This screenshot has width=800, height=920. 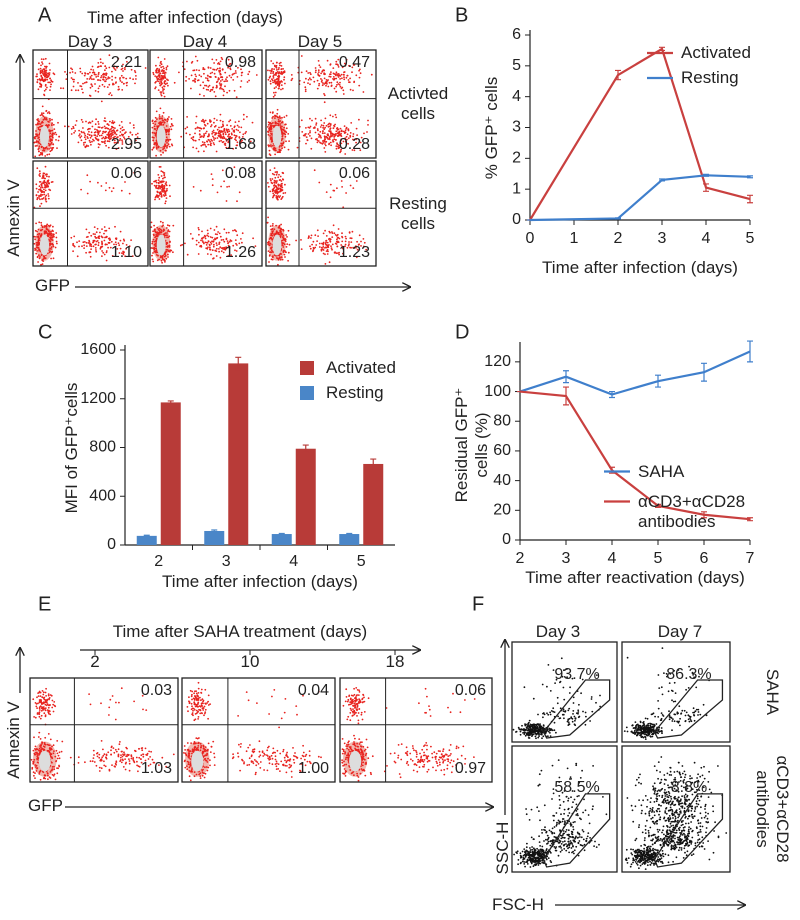 I want to click on dense-center, so click(x=277, y=136).